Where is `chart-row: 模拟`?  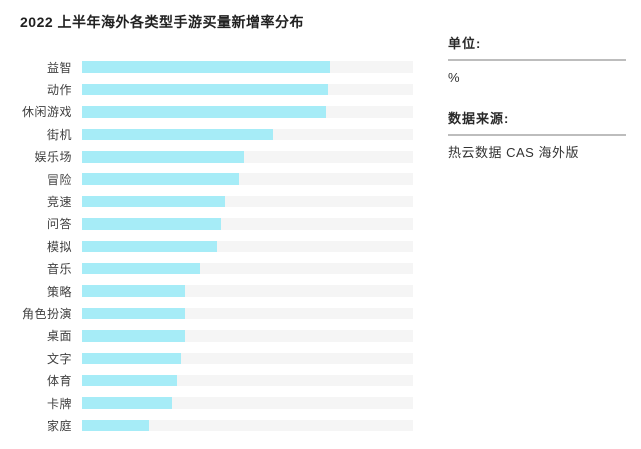
chart-row: 模拟 is located at coordinates (213, 246).